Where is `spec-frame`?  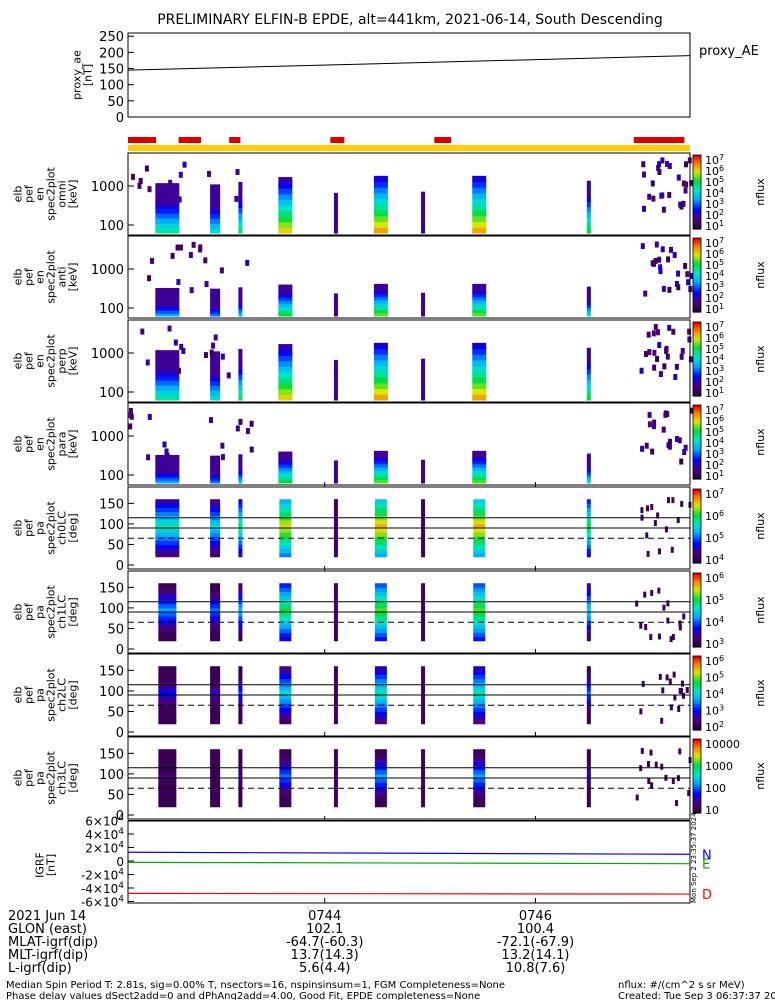 spec-frame is located at coordinates (409, 277).